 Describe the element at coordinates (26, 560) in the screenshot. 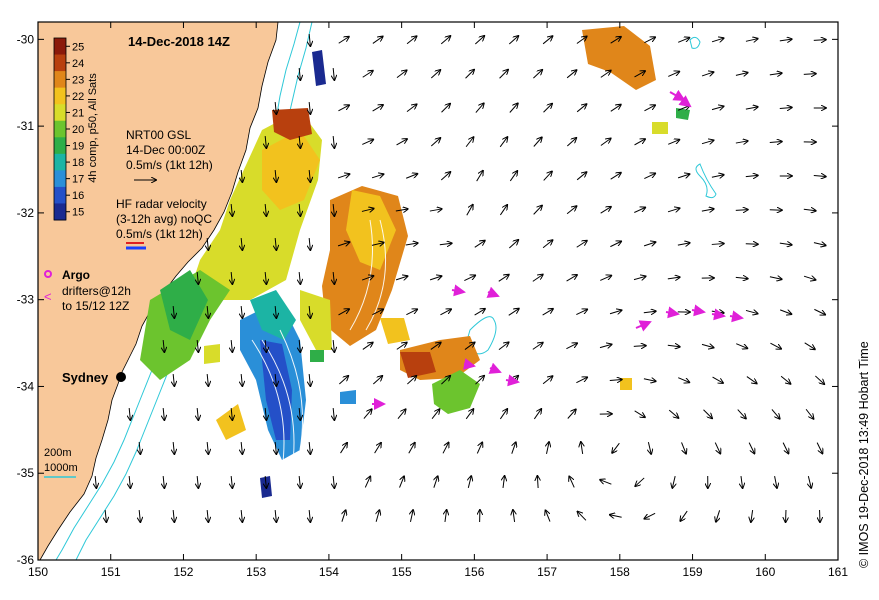

I see `y-tick-label: -36` at that location.